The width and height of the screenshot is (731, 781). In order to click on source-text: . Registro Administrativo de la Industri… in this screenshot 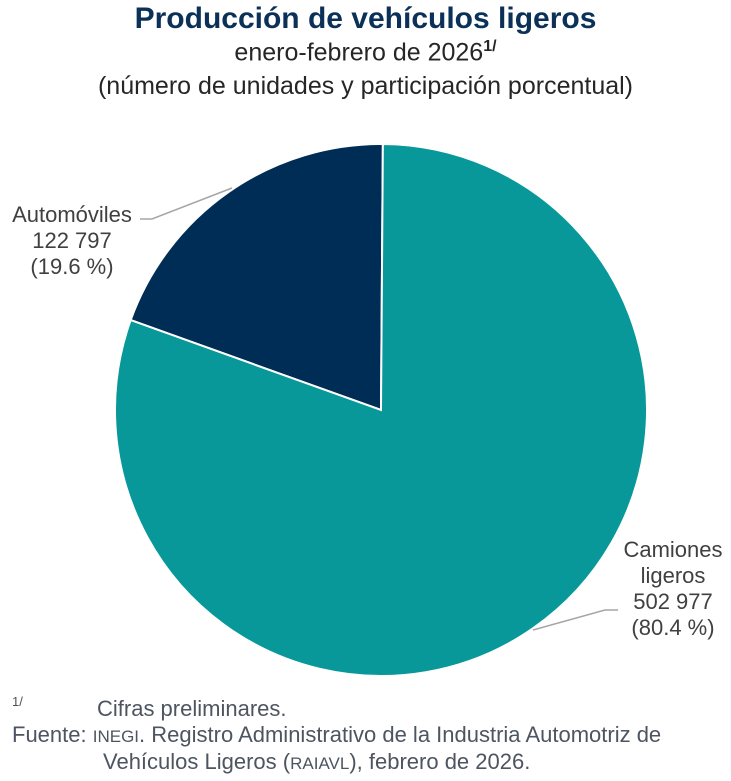, I will do `click(400, 734)`.